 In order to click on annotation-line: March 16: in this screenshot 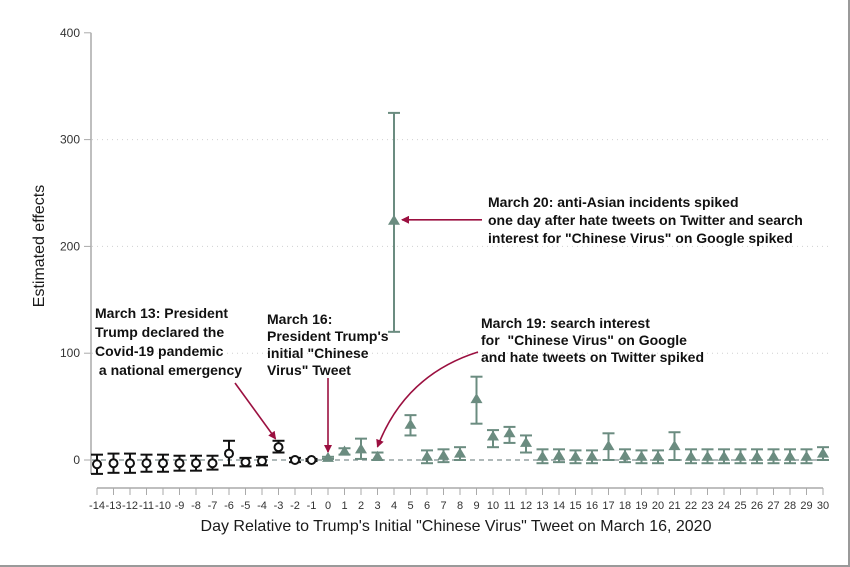, I will do `click(299, 319)`.